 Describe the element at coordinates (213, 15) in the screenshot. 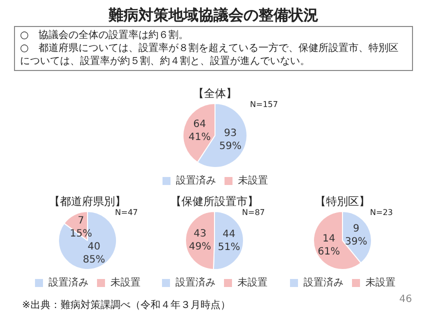

I see `text: 難病対策地域協議会の整備状況` at that location.